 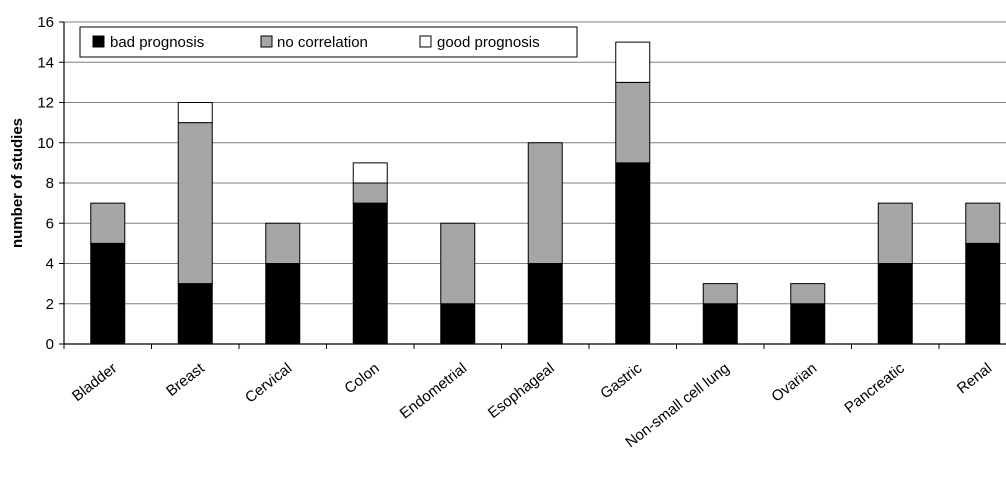 I want to click on x-tick-label: Colon, so click(x=361, y=379).